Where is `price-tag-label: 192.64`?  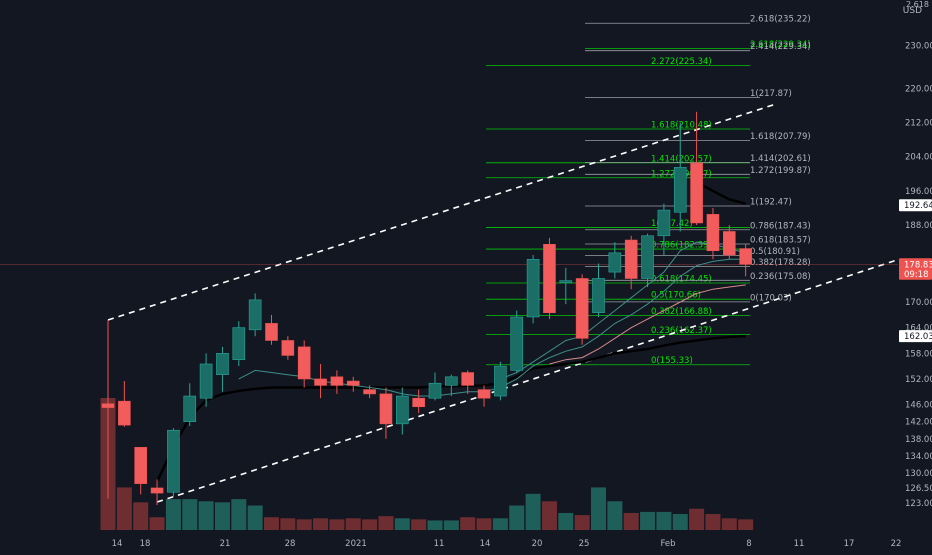 price-tag-label: 192.64 is located at coordinates (918, 206).